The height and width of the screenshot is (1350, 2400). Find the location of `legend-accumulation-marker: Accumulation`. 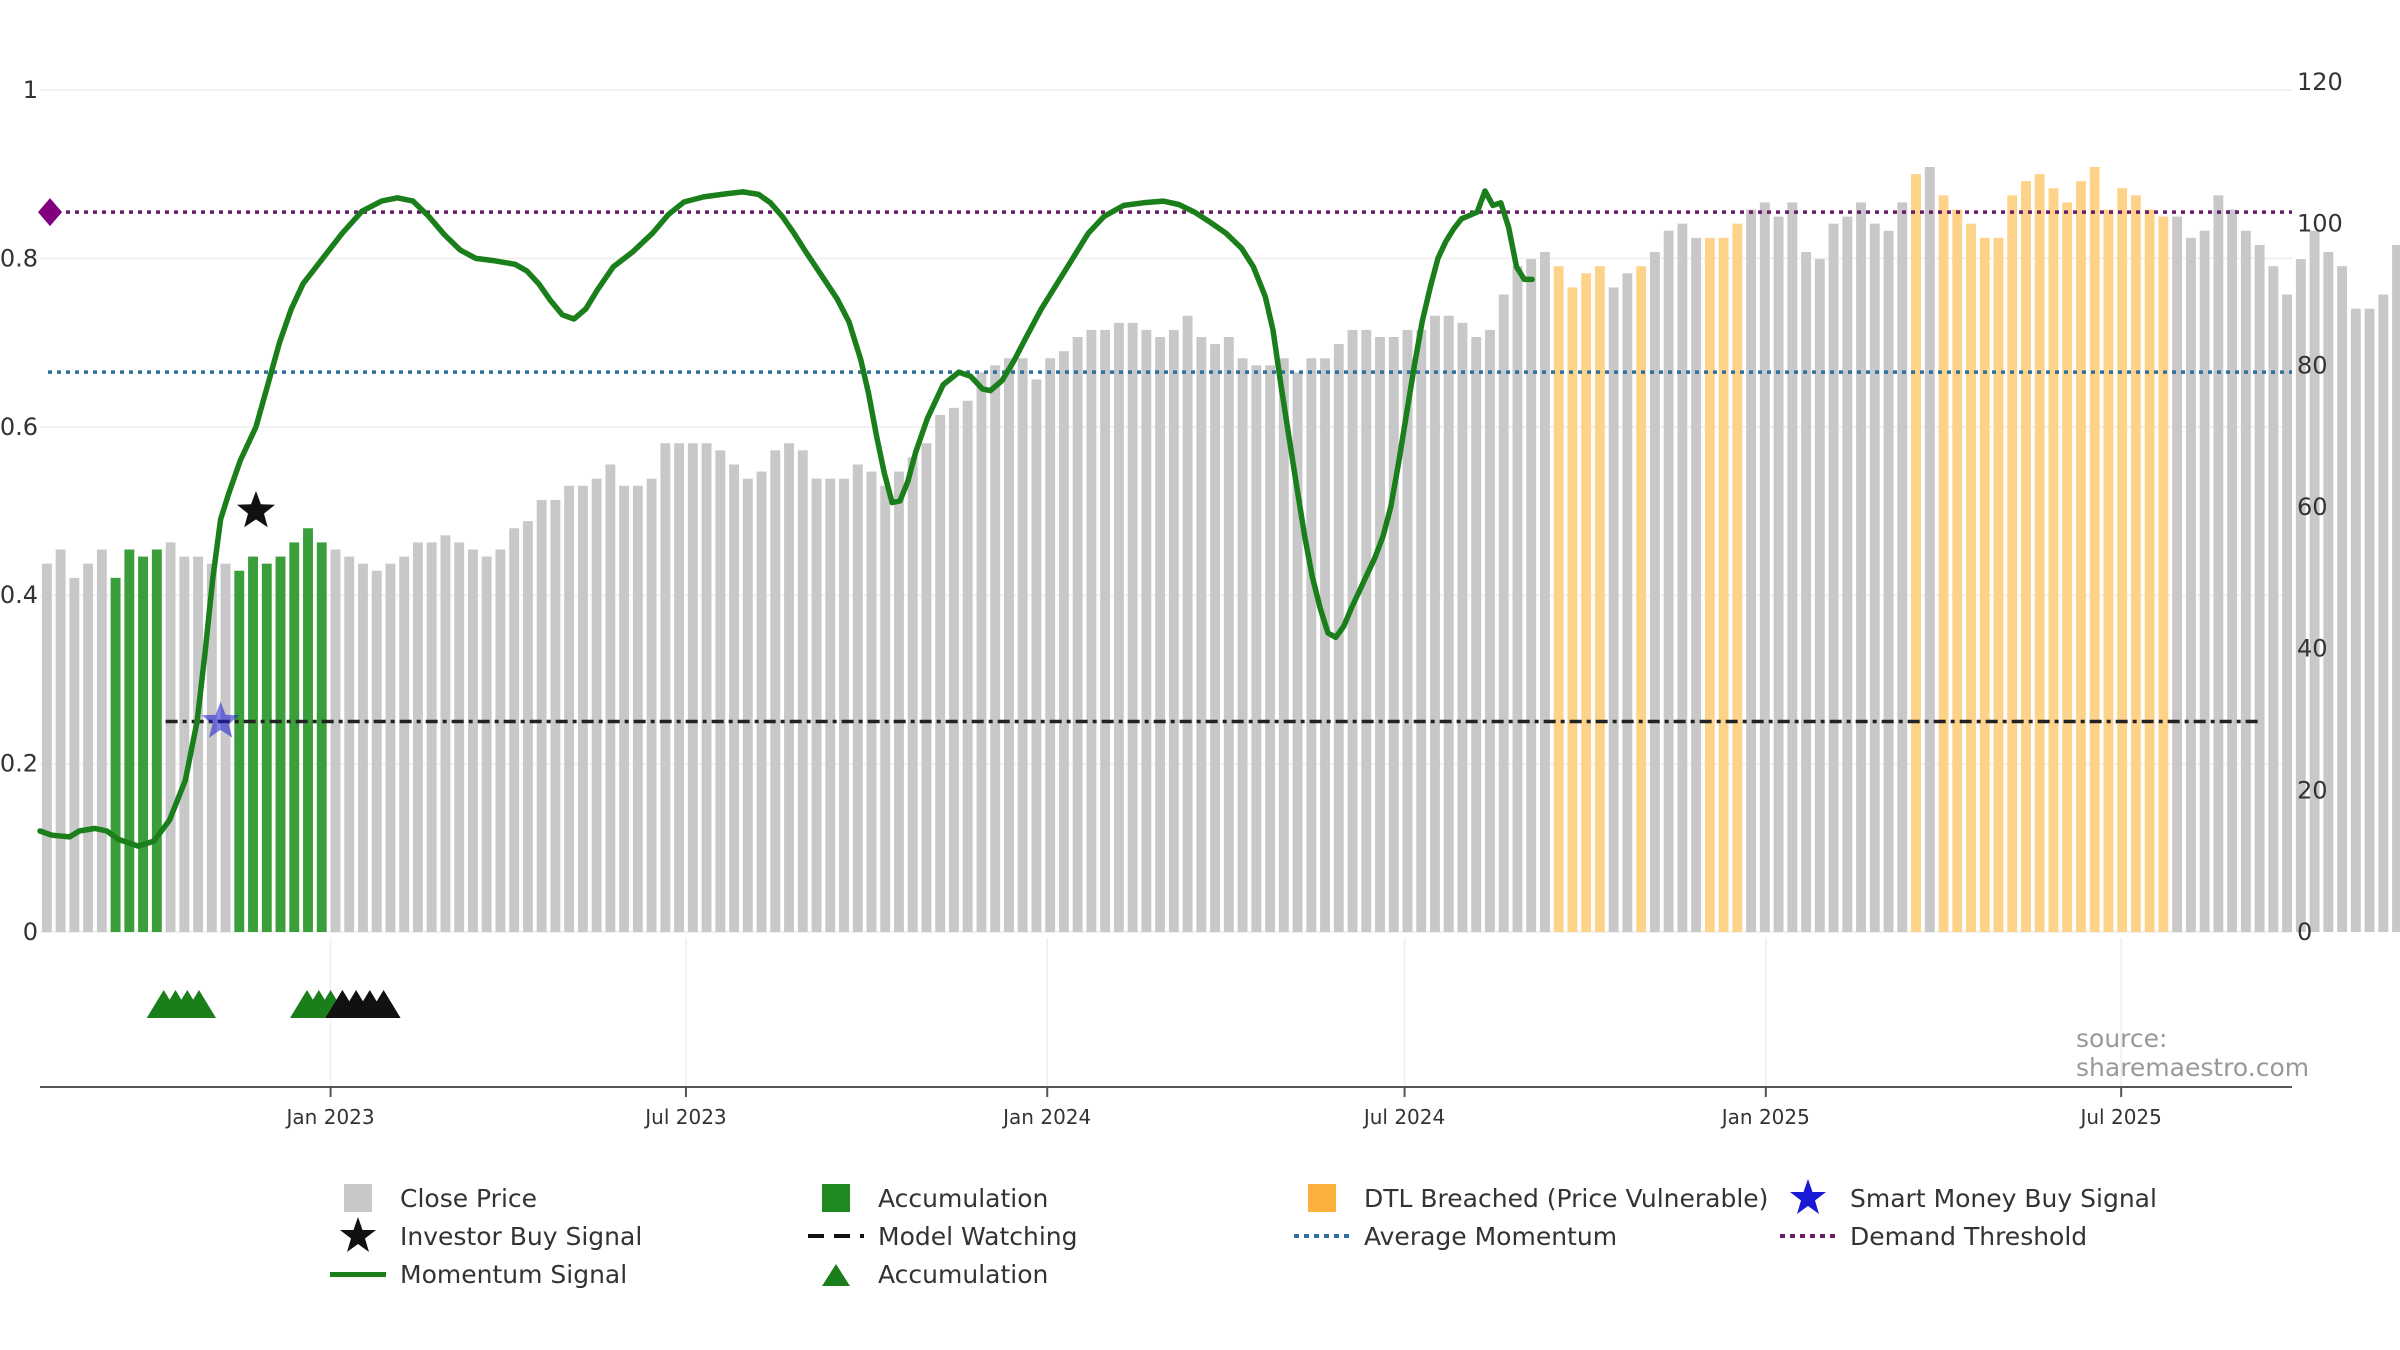

legend-accumulation-marker: Accumulation is located at coordinates (928, 1274).